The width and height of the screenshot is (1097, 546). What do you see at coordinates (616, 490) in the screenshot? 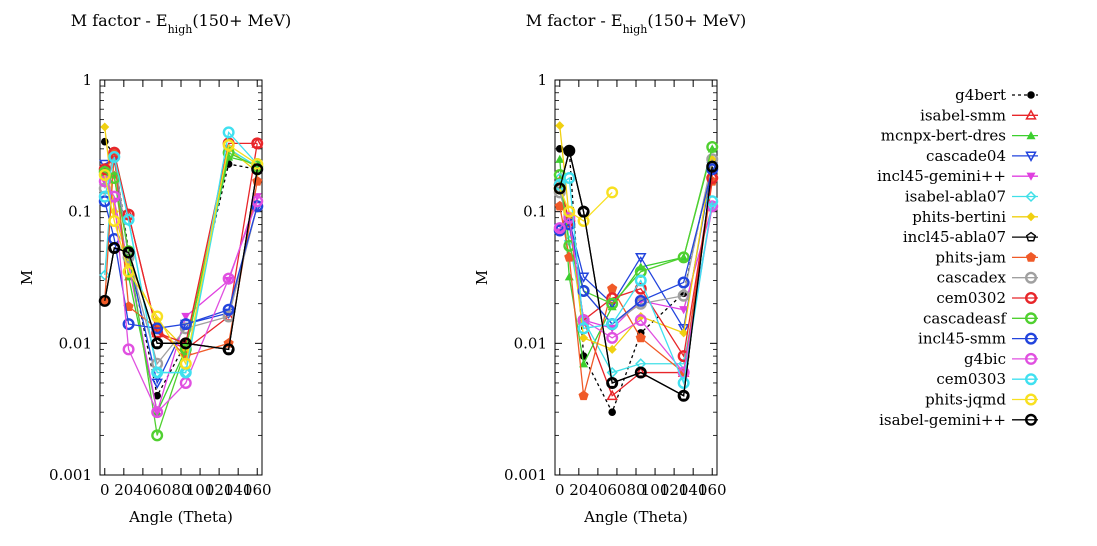
I see `x-tick-label: 60` at bounding box center [616, 490].